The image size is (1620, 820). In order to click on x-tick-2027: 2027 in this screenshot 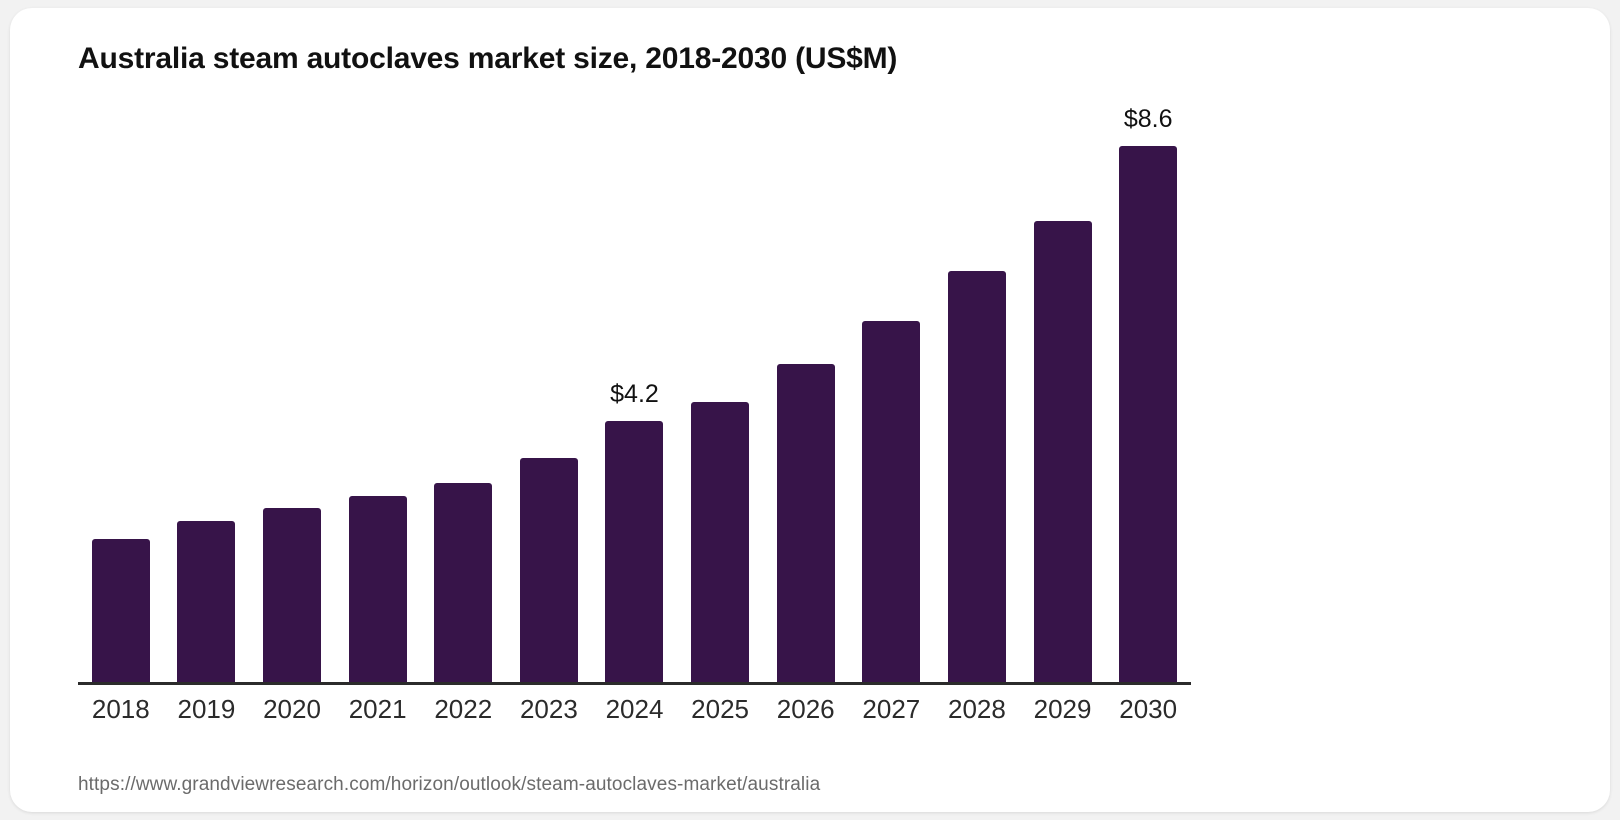, I will do `click(891, 709)`.